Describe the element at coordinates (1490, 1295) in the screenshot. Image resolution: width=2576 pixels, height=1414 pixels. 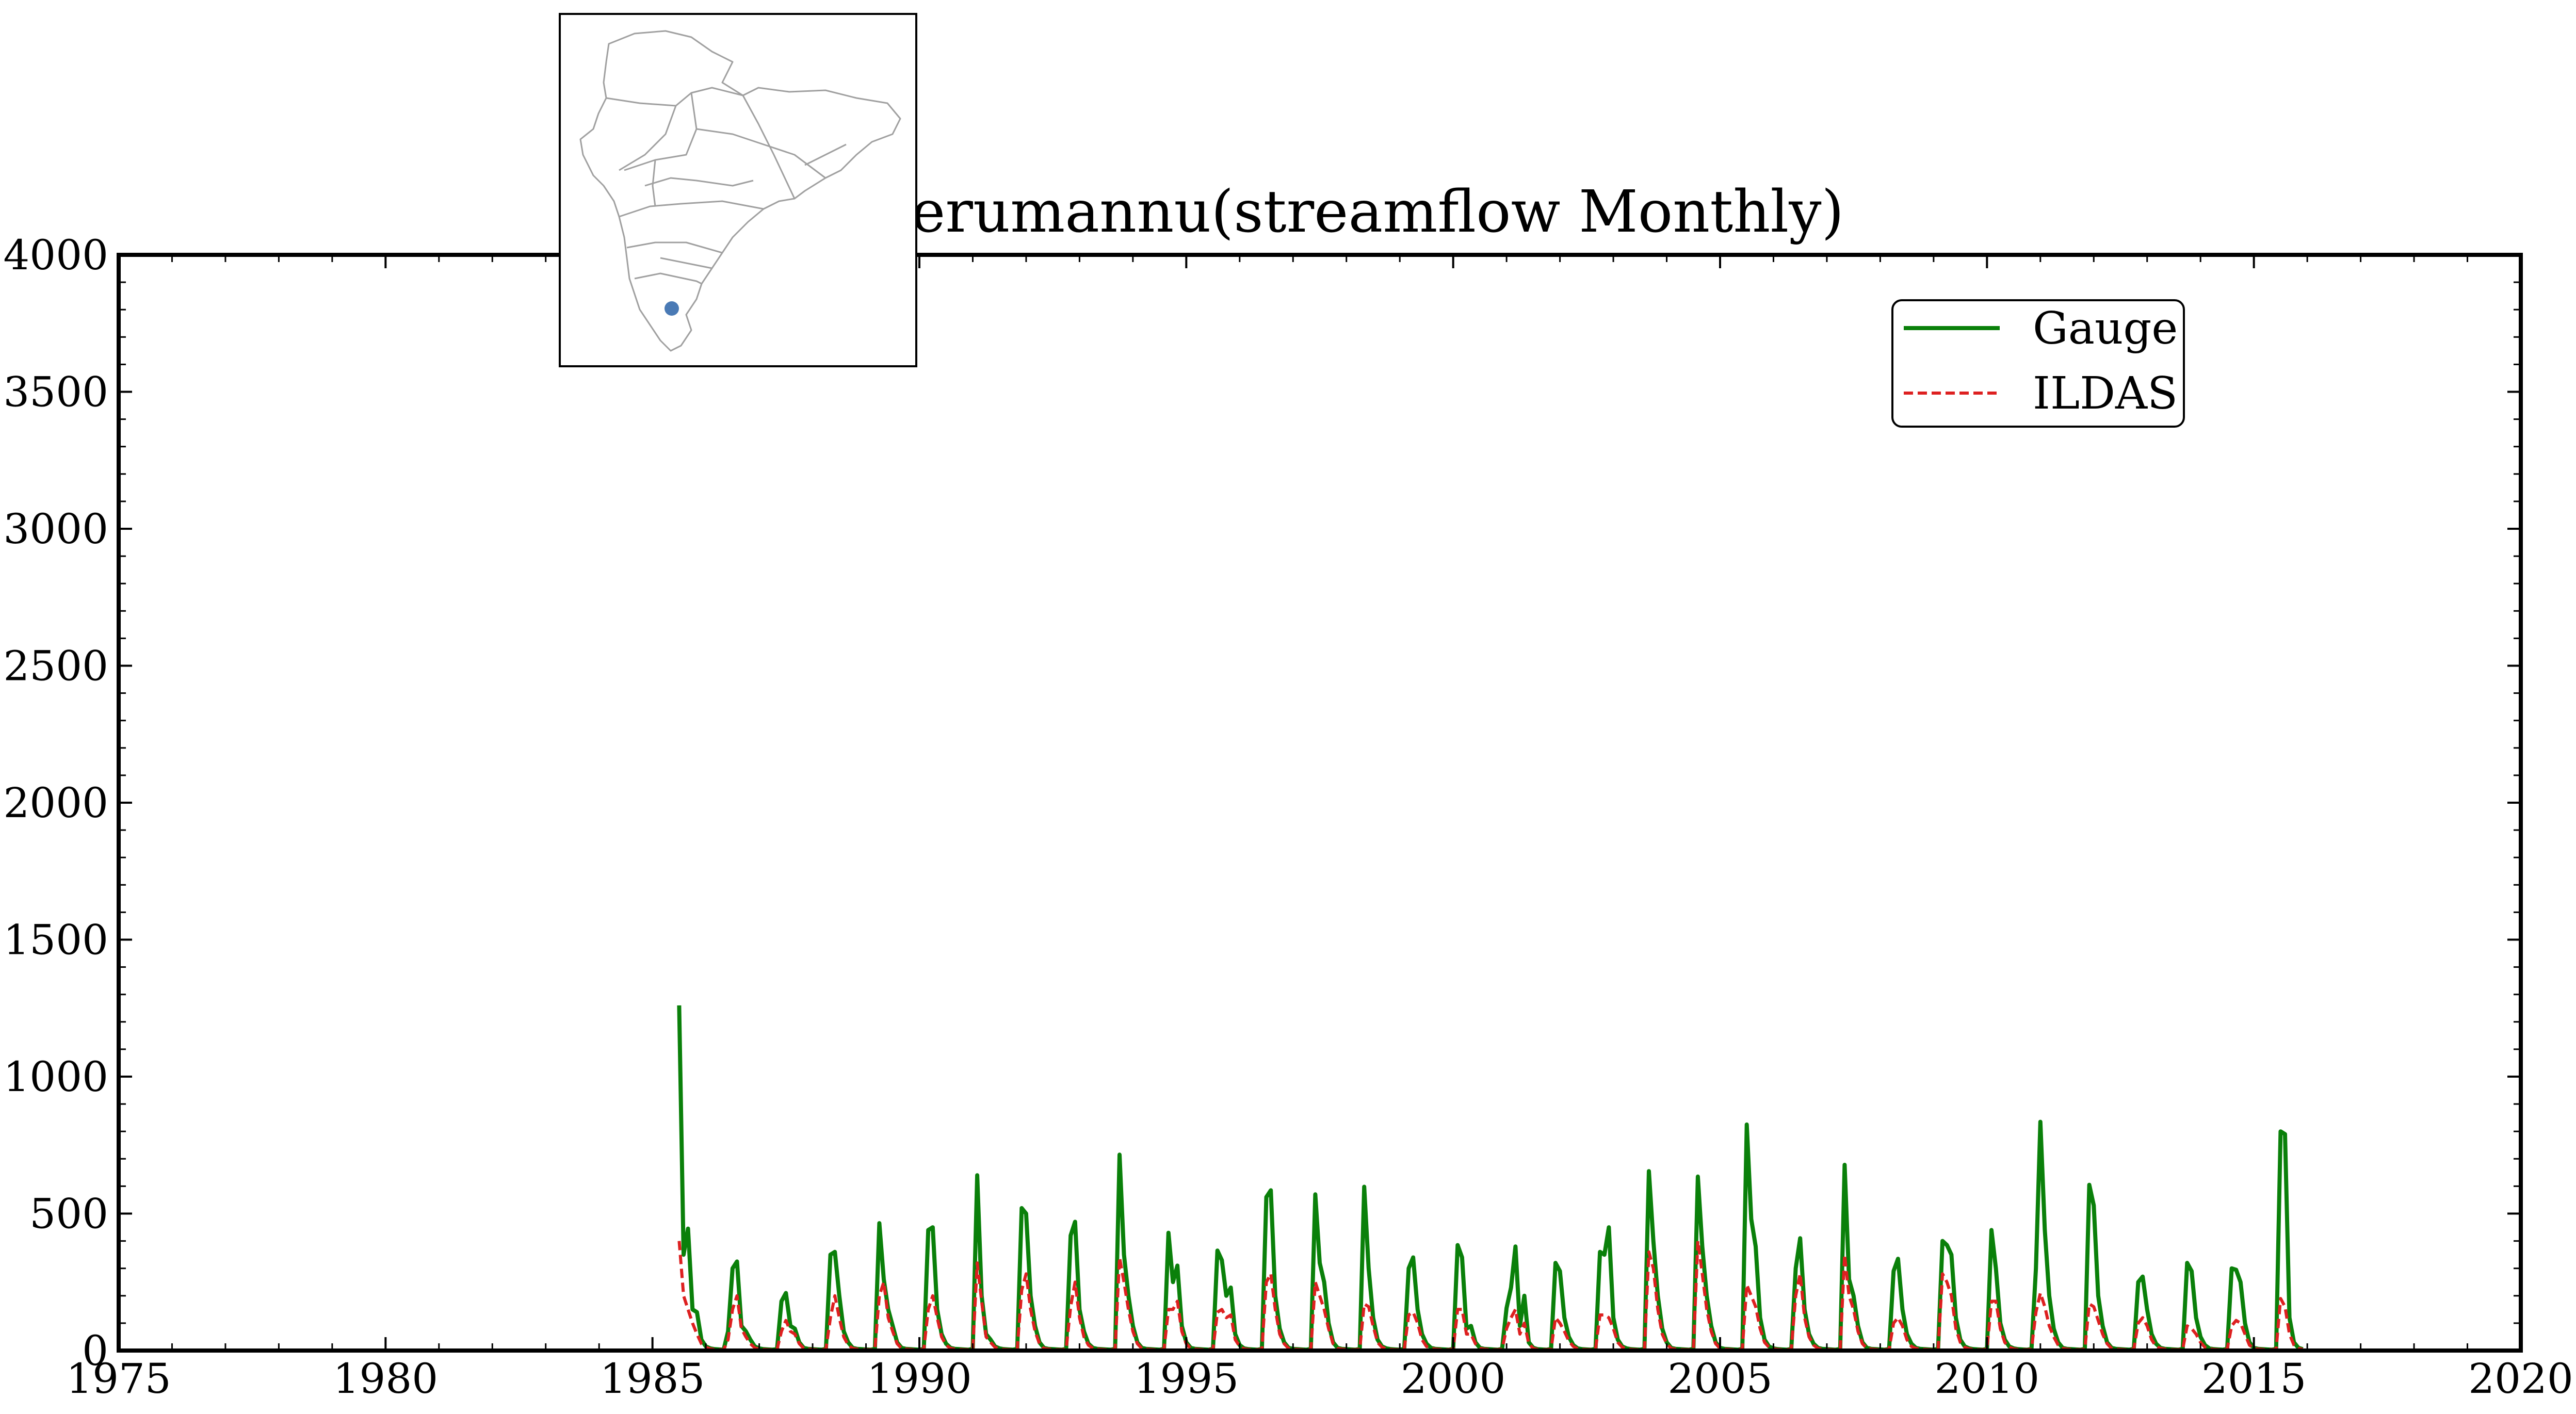
I see `series-line-ildas` at that location.